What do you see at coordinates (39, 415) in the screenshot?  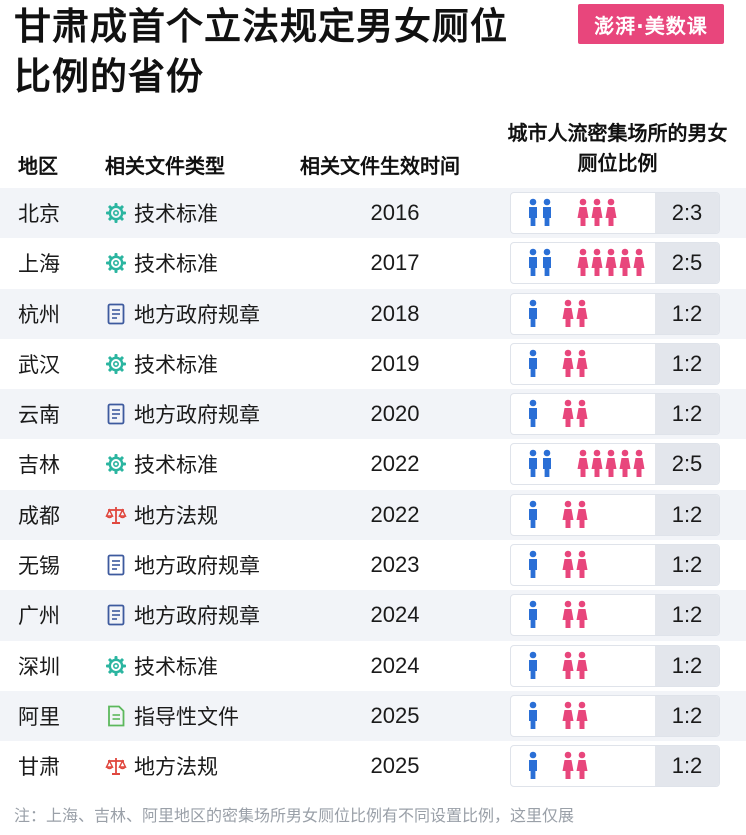 I see `city-name: 云南` at bounding box center [39, 415].